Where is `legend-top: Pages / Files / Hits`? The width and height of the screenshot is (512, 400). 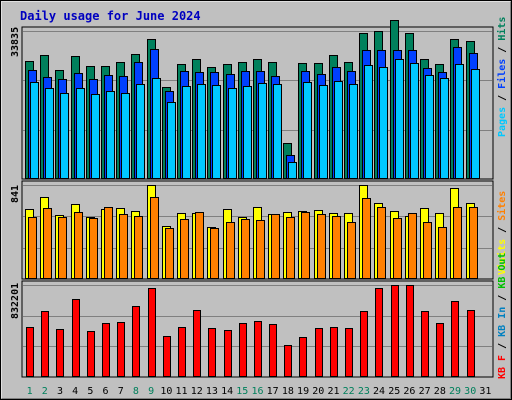
legend-top: Pages / Files / Hits is located at coordinates (502, 77).